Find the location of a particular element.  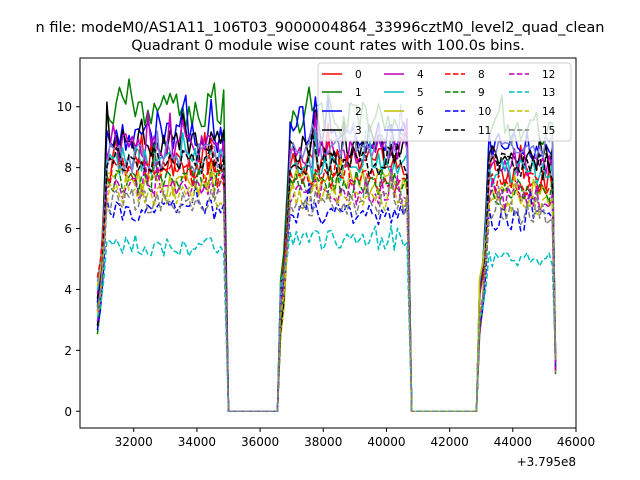

y-tick-label: 4 is located at coordinates (68, 290).